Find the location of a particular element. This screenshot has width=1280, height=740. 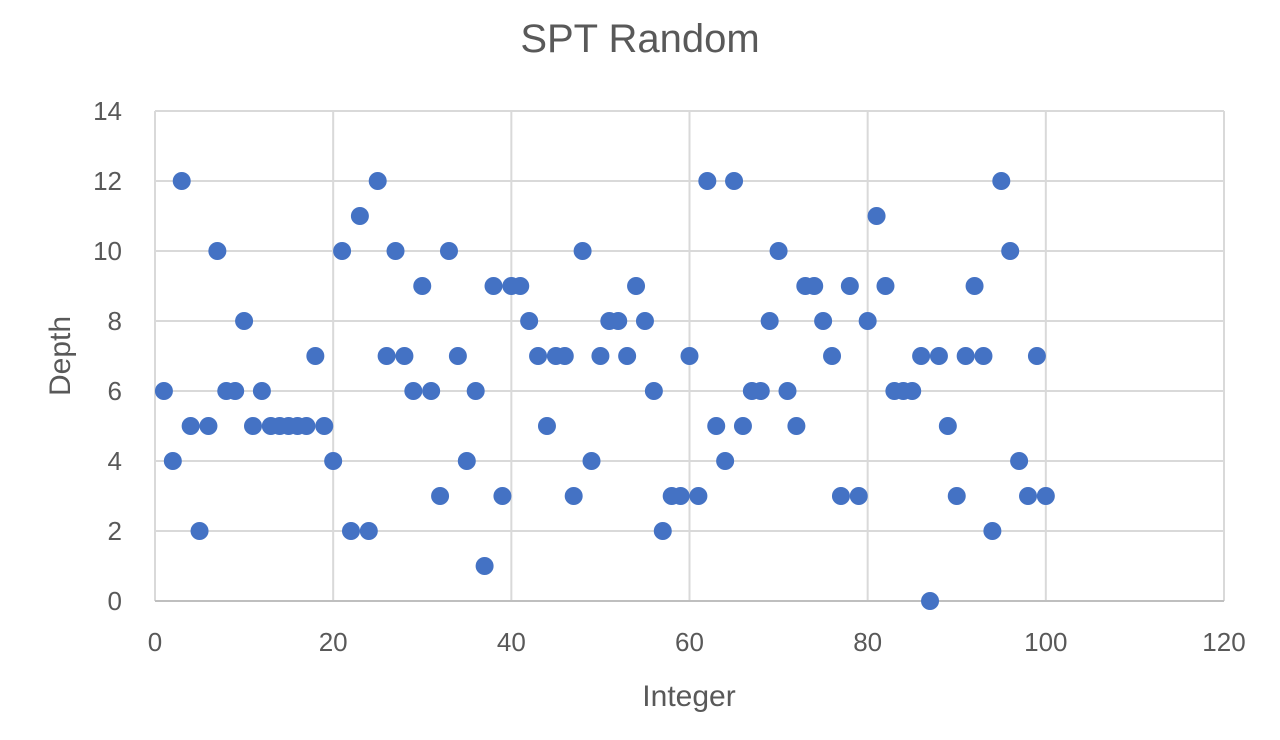

y-tick-label: 0 is located at coordinates (115, 601).